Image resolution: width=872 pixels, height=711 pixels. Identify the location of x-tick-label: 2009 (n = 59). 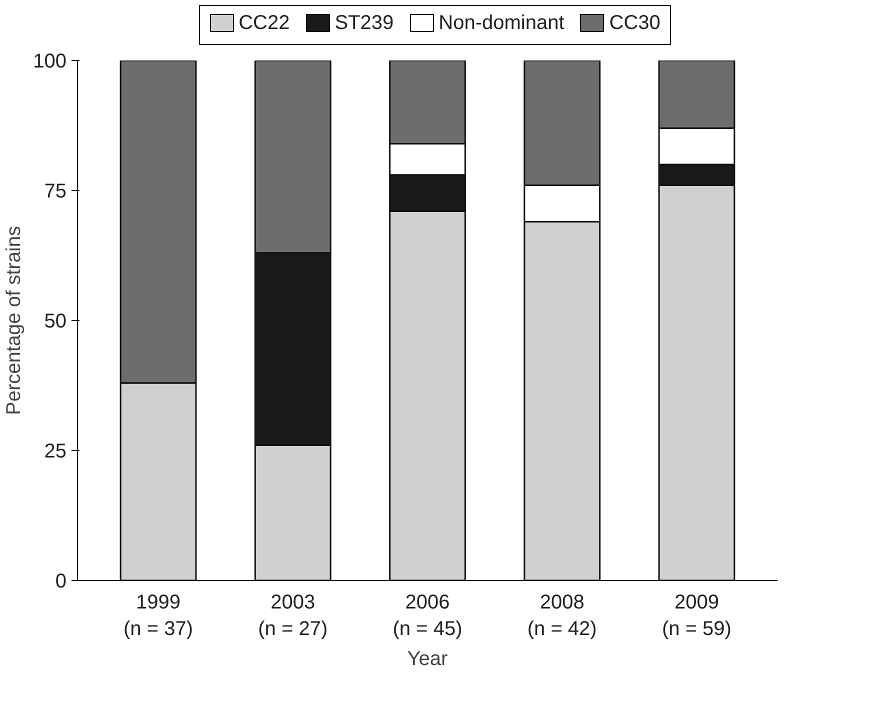
(697, 616).